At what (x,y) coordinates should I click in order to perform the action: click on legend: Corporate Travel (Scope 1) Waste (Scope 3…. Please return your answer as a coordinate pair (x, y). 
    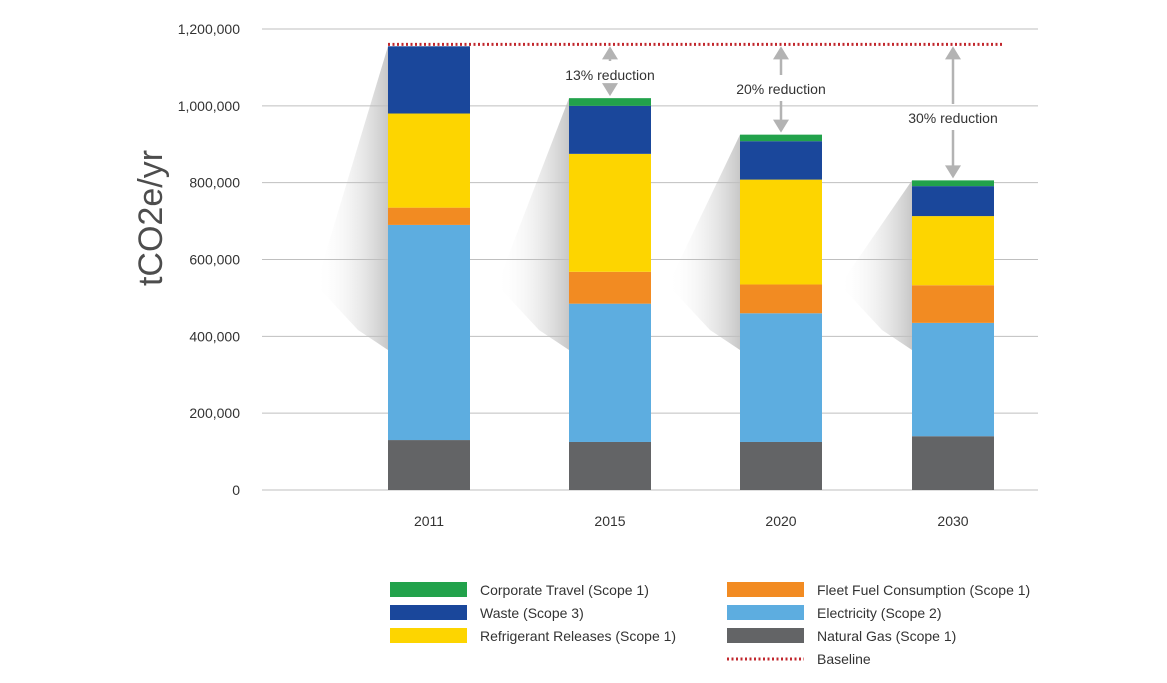
    Looking at the image, I should click on (710, 624).